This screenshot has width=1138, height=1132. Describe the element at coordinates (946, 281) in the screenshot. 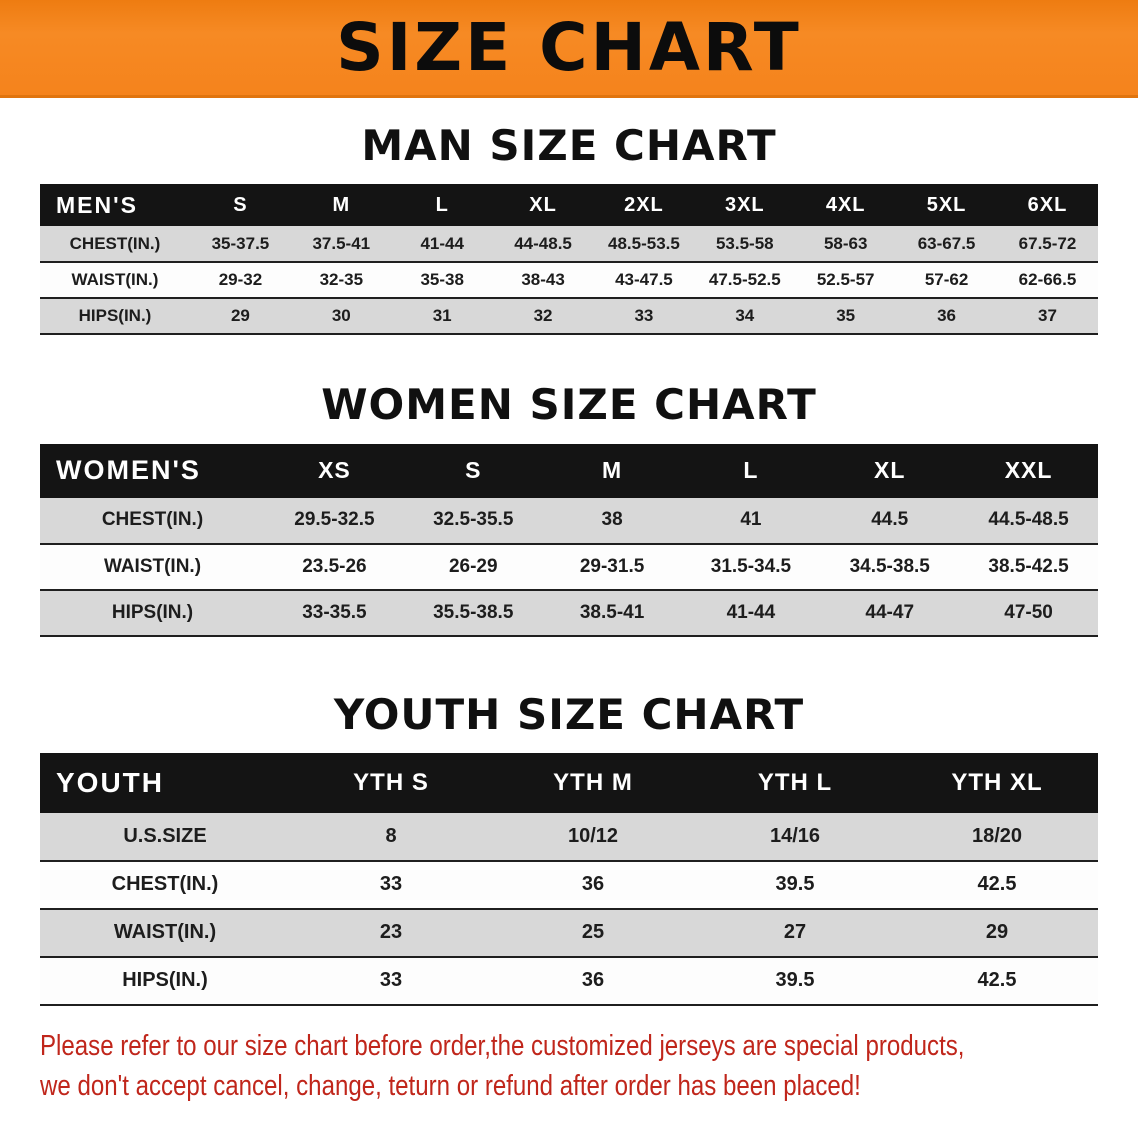

I see `size-value: 57-62` at that location.